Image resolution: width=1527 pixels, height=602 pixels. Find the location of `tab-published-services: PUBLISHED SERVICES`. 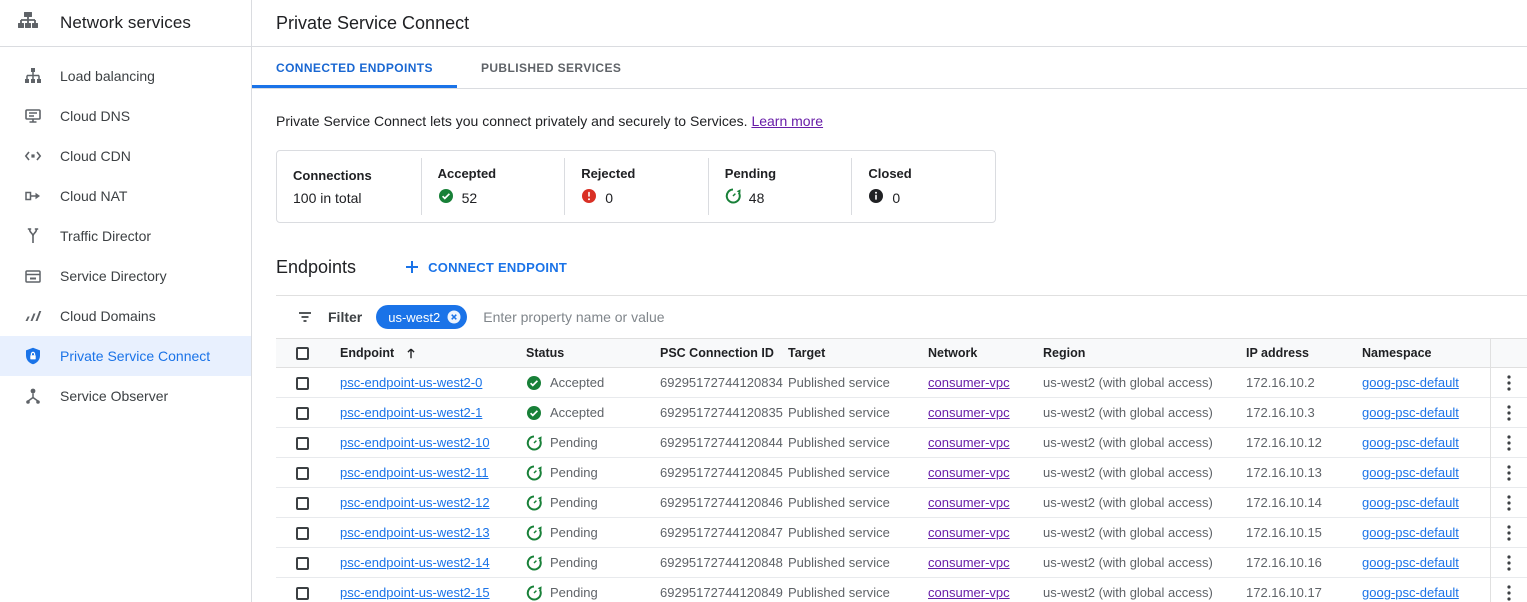

tab-published-services: PUBLISHED SERVICES is located at coordinates (551, 67).